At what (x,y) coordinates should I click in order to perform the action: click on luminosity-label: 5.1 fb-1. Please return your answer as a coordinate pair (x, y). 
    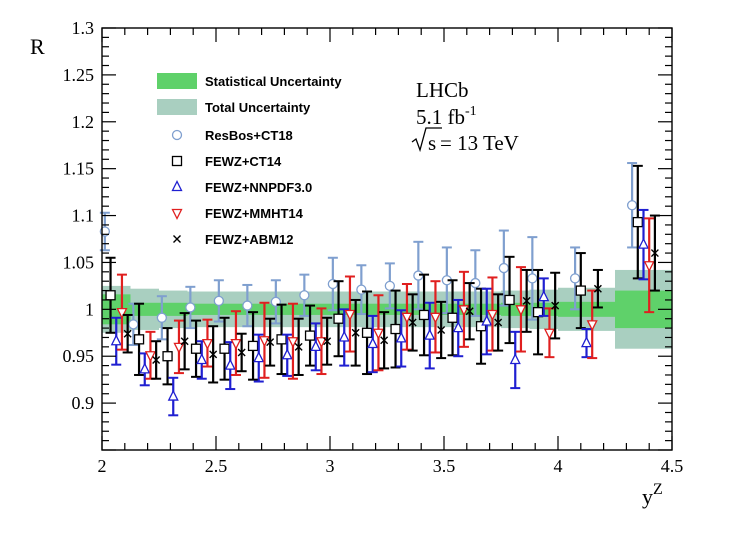
    Looking at the image, I should click on (446, 116).